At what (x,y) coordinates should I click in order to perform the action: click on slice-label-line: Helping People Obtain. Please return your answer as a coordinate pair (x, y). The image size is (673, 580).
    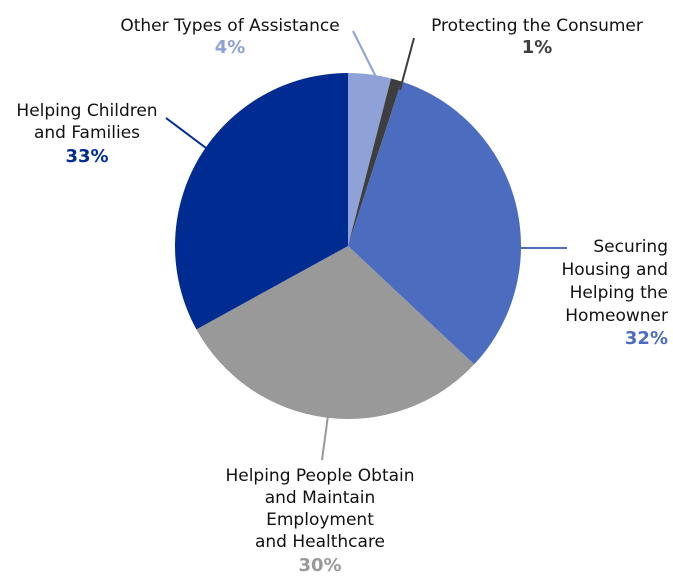
    Looking at the image, I should click on (319, 476).